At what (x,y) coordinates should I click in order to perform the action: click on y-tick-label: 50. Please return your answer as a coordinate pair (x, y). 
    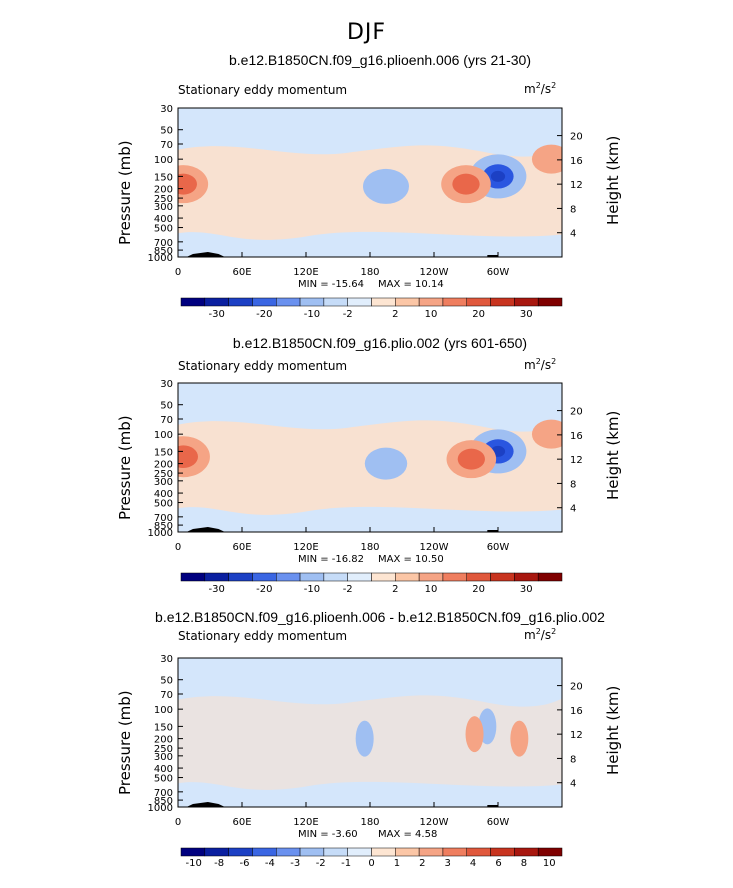
    Looking at the image, I should click on (166, 131).